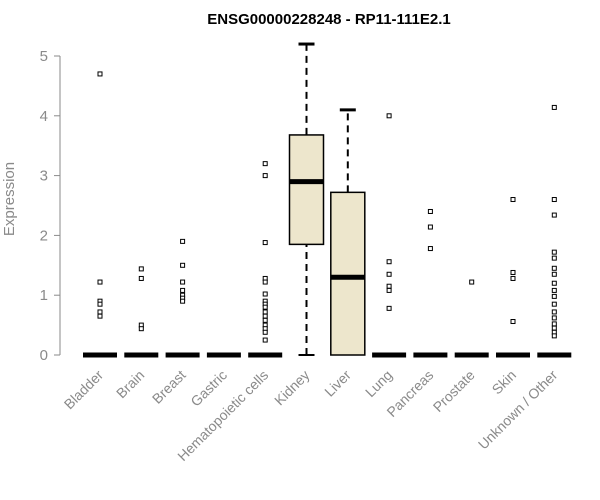 Image resolution: width=600 pixels, height=500 pixels. I want to click on x-tick-label: Kidney, so click(292, 388).